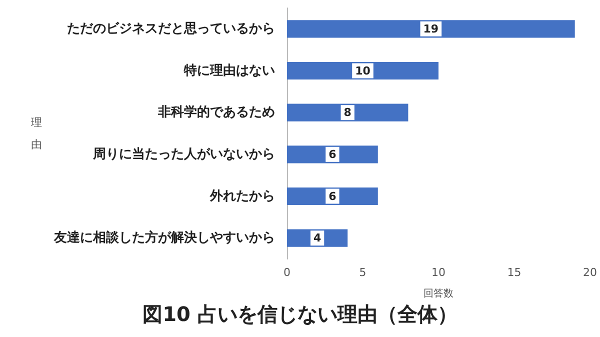  What do you see at coordinates (216, 112) in the screenshot?
I see `y-tick-label: 非科学的であるため` at bounding box center [216, 112].